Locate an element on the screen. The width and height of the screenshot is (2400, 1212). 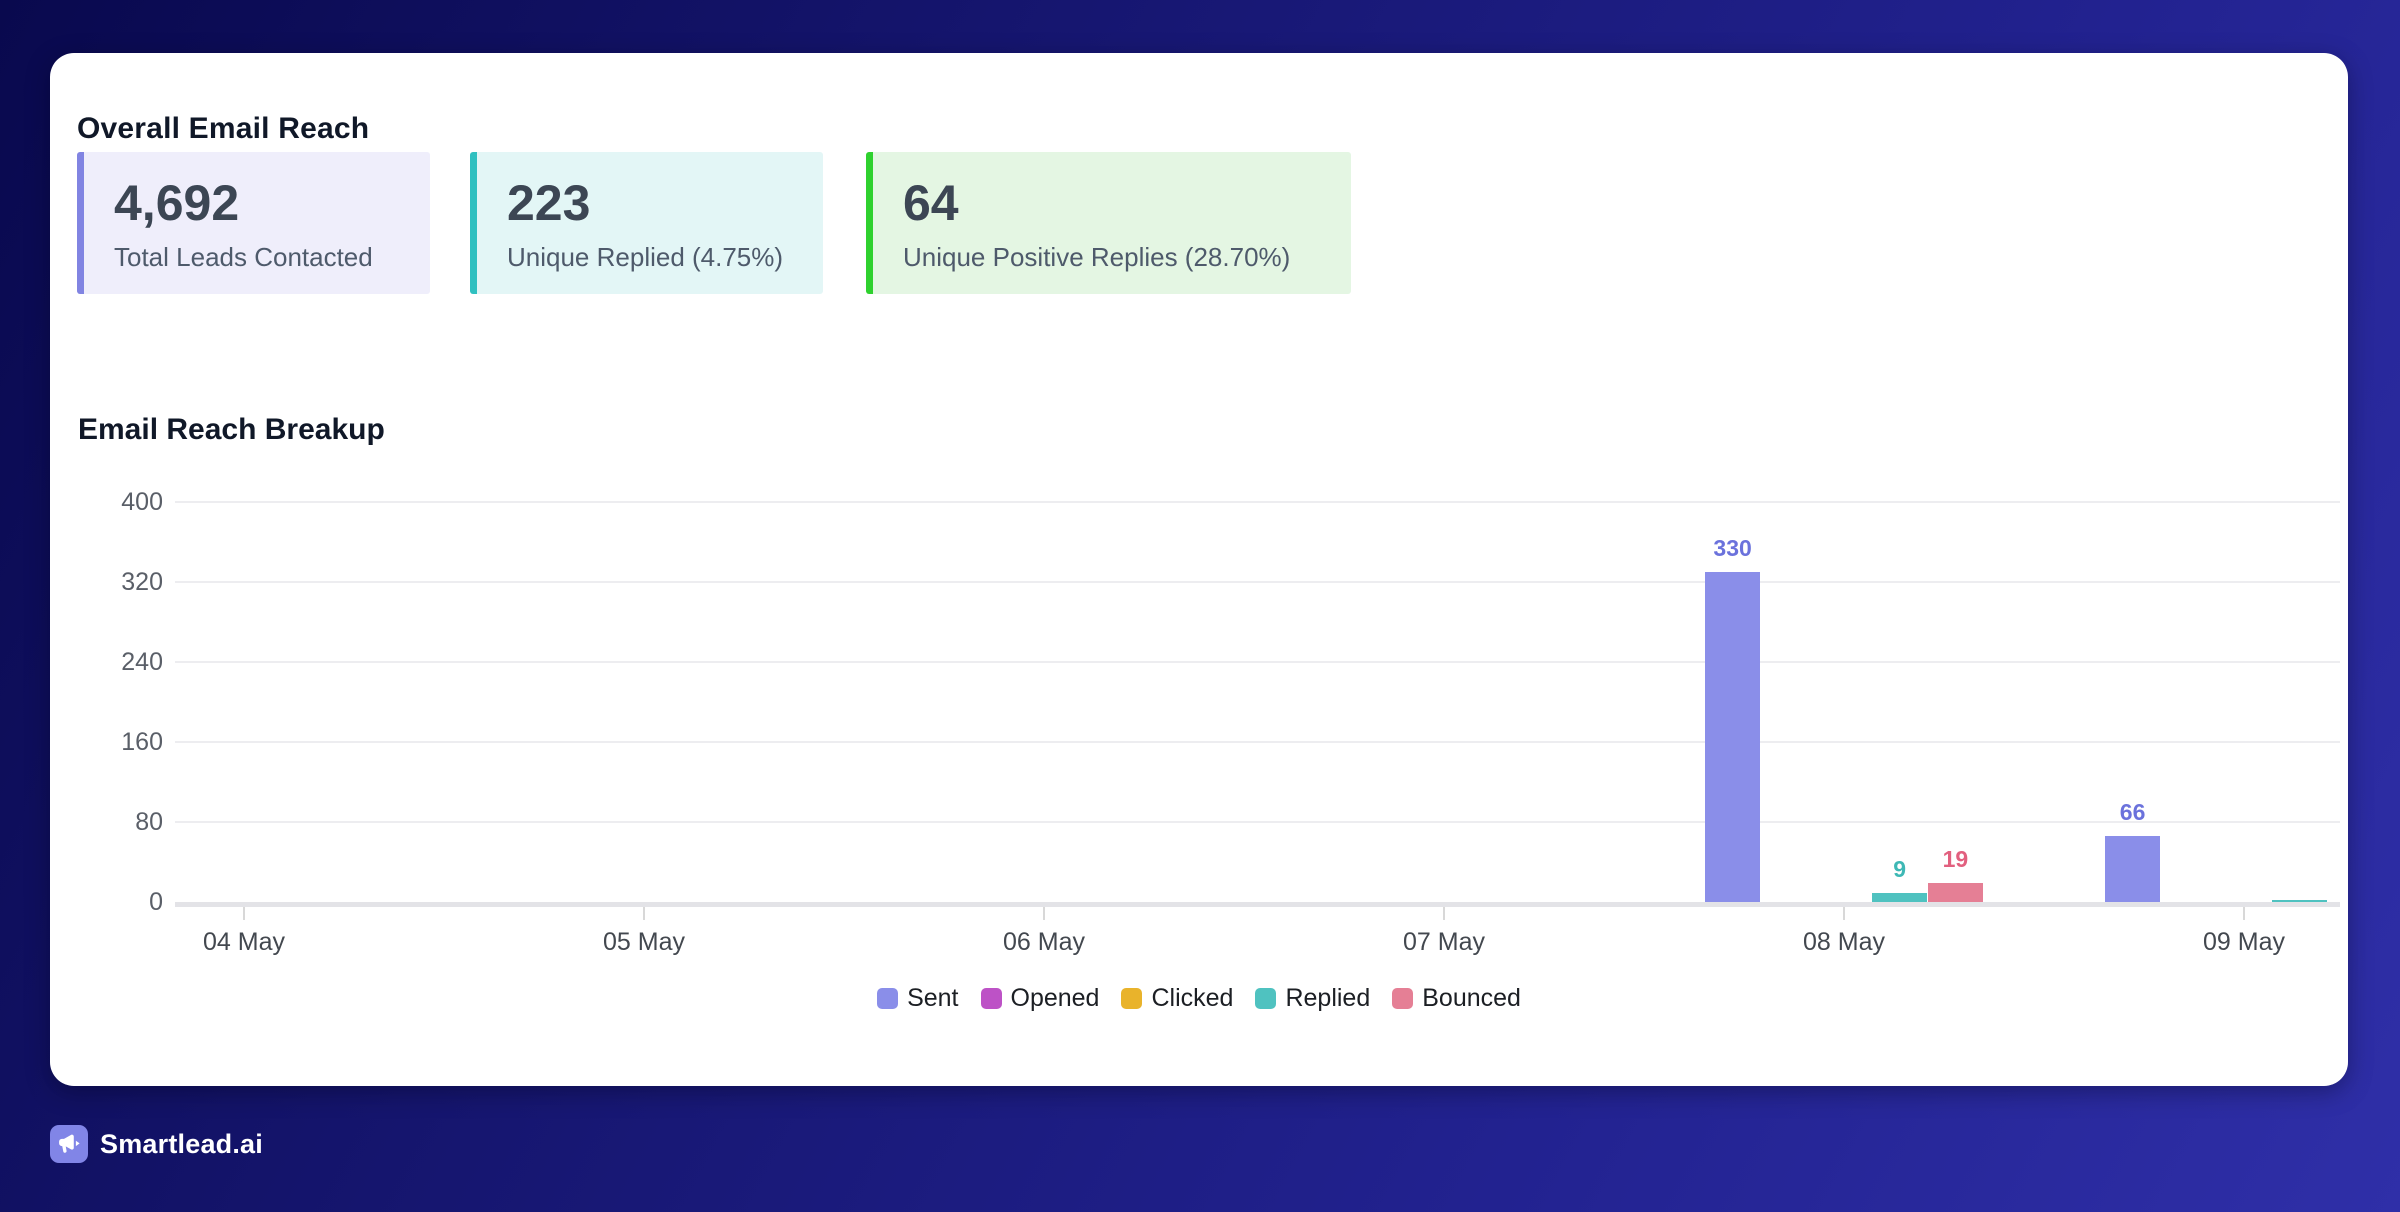
stat-value: 223 is located at coordinates (549, 203).